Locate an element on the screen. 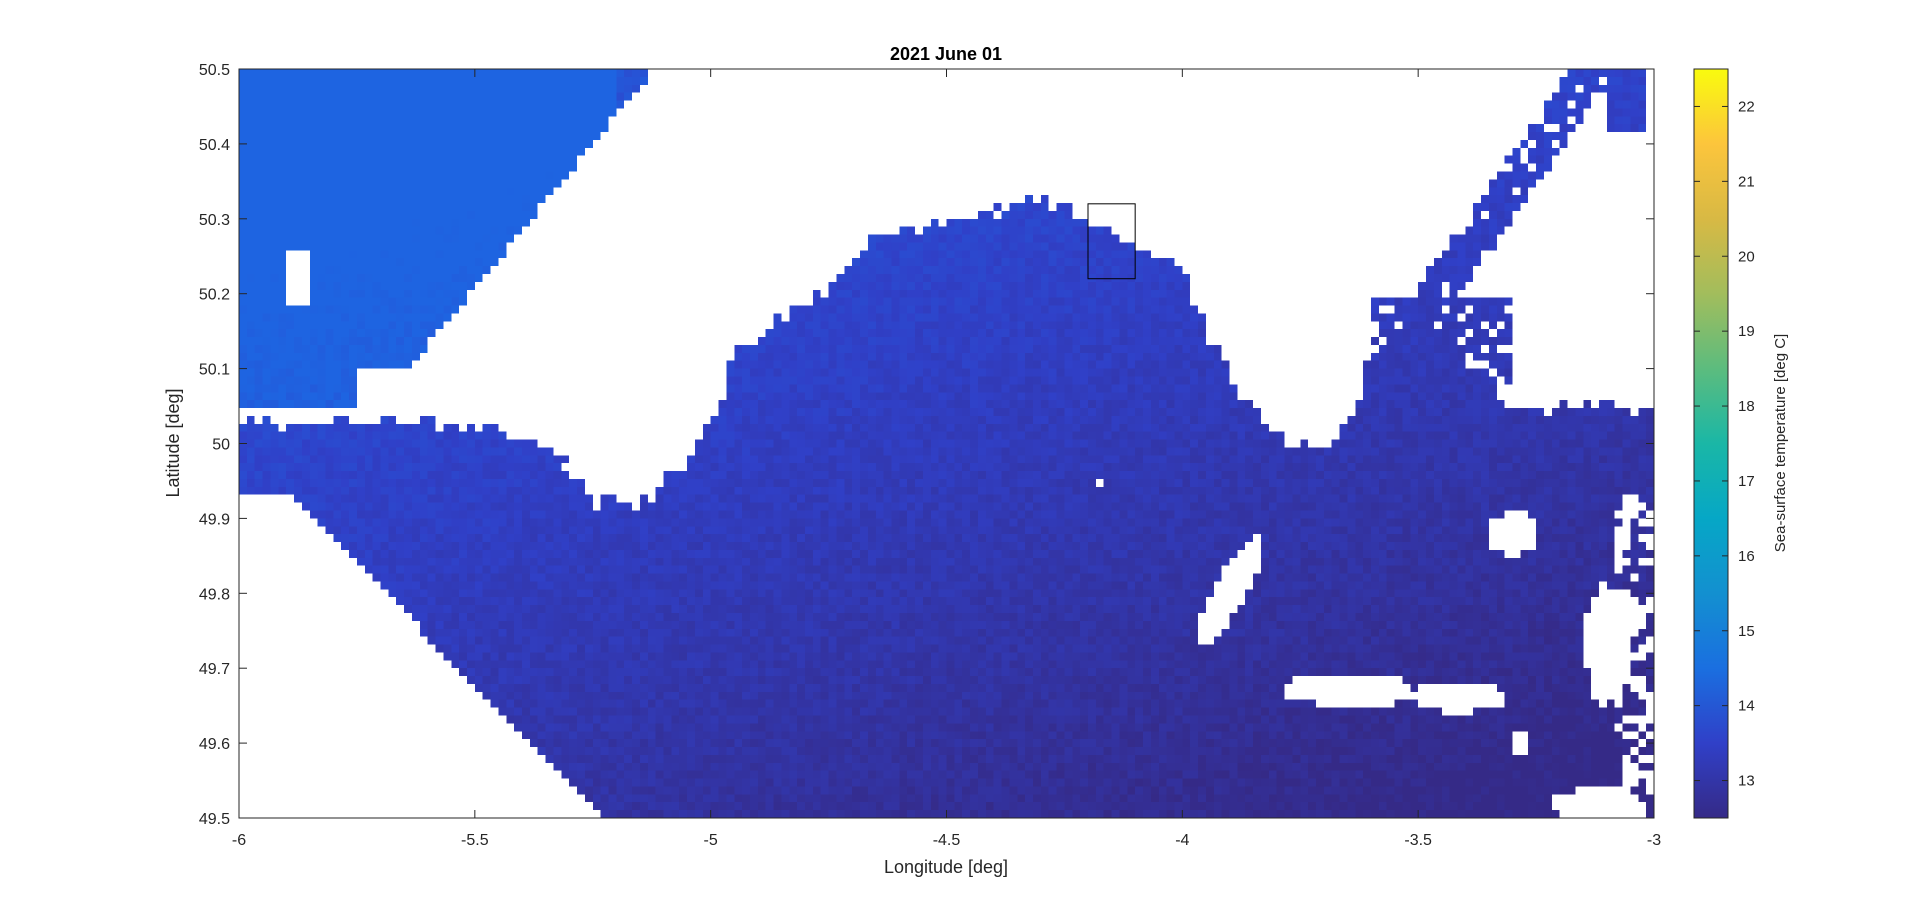  chart-title: 2021 June 01 is located at coordinates (946, 54).